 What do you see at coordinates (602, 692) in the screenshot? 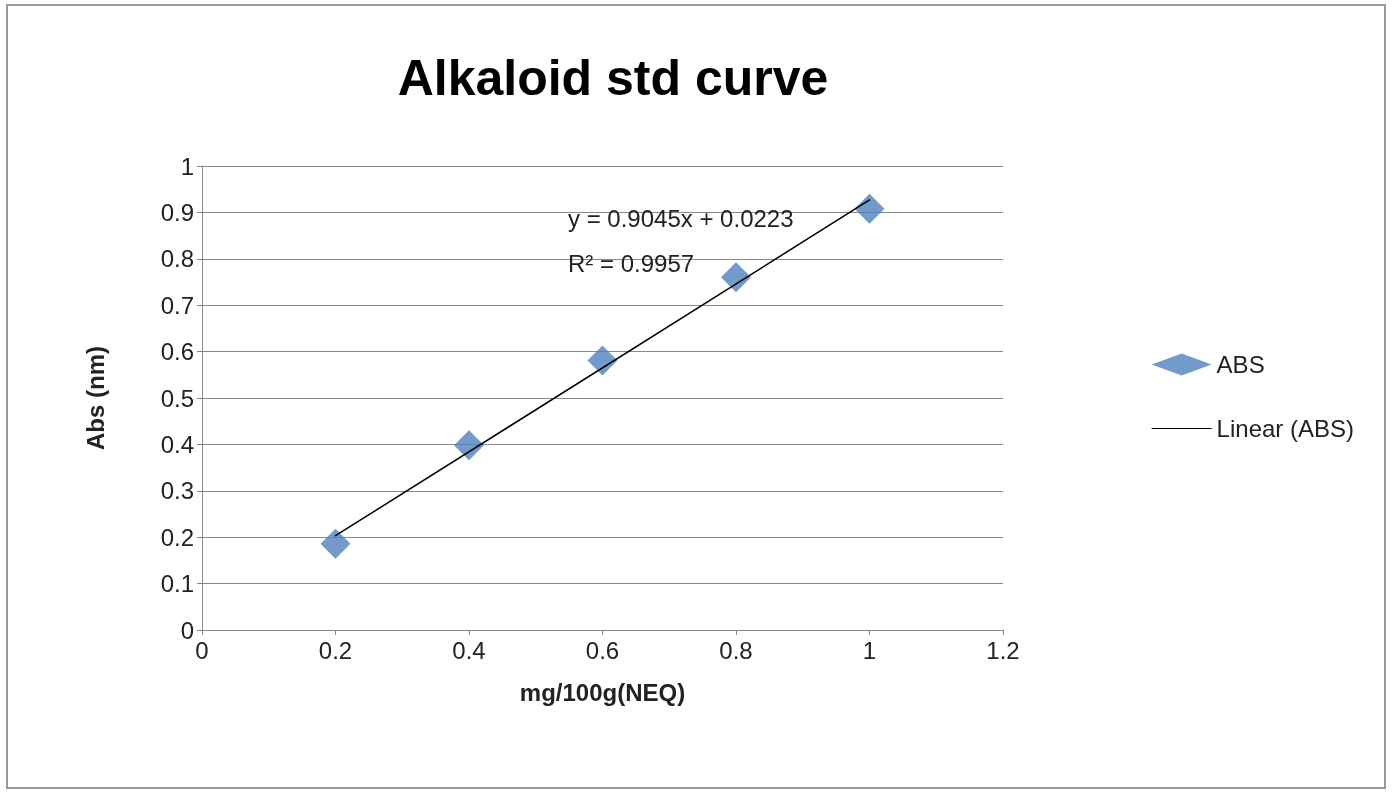
I see `x-axis-title: mg/100g(NEQ)` at bounding box center [602, 692].